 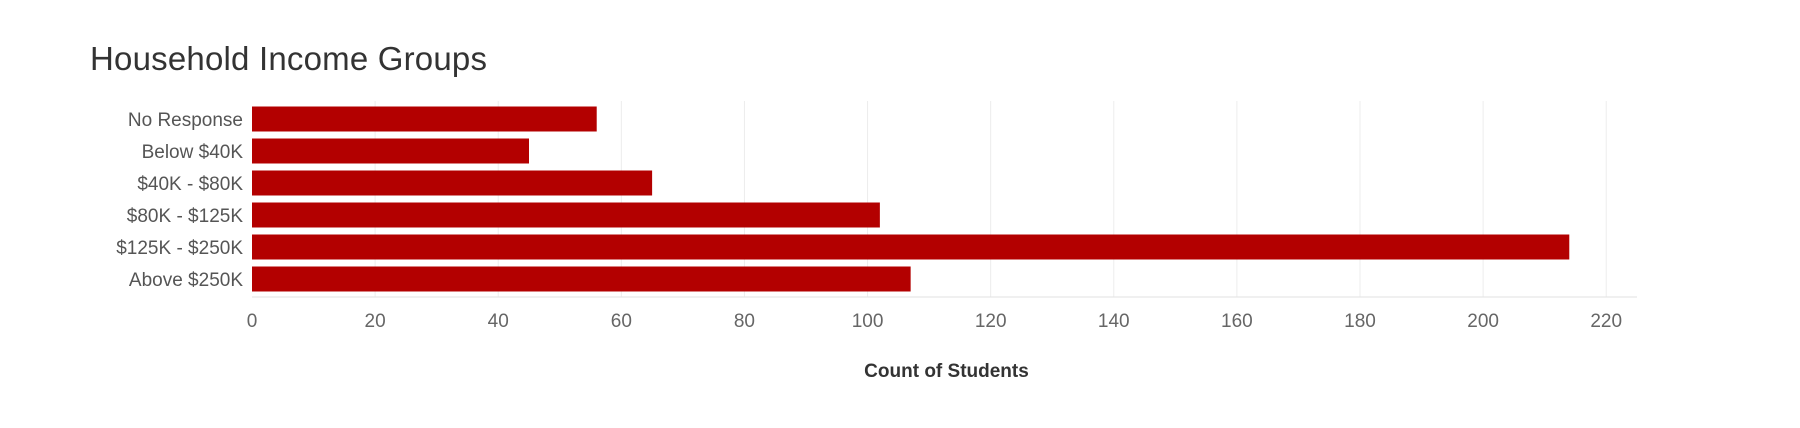 What do you see at coordinates (1237, 321) in the screenshot?
I see `x-tick-label: 160` at bounding box center [1237, 321].